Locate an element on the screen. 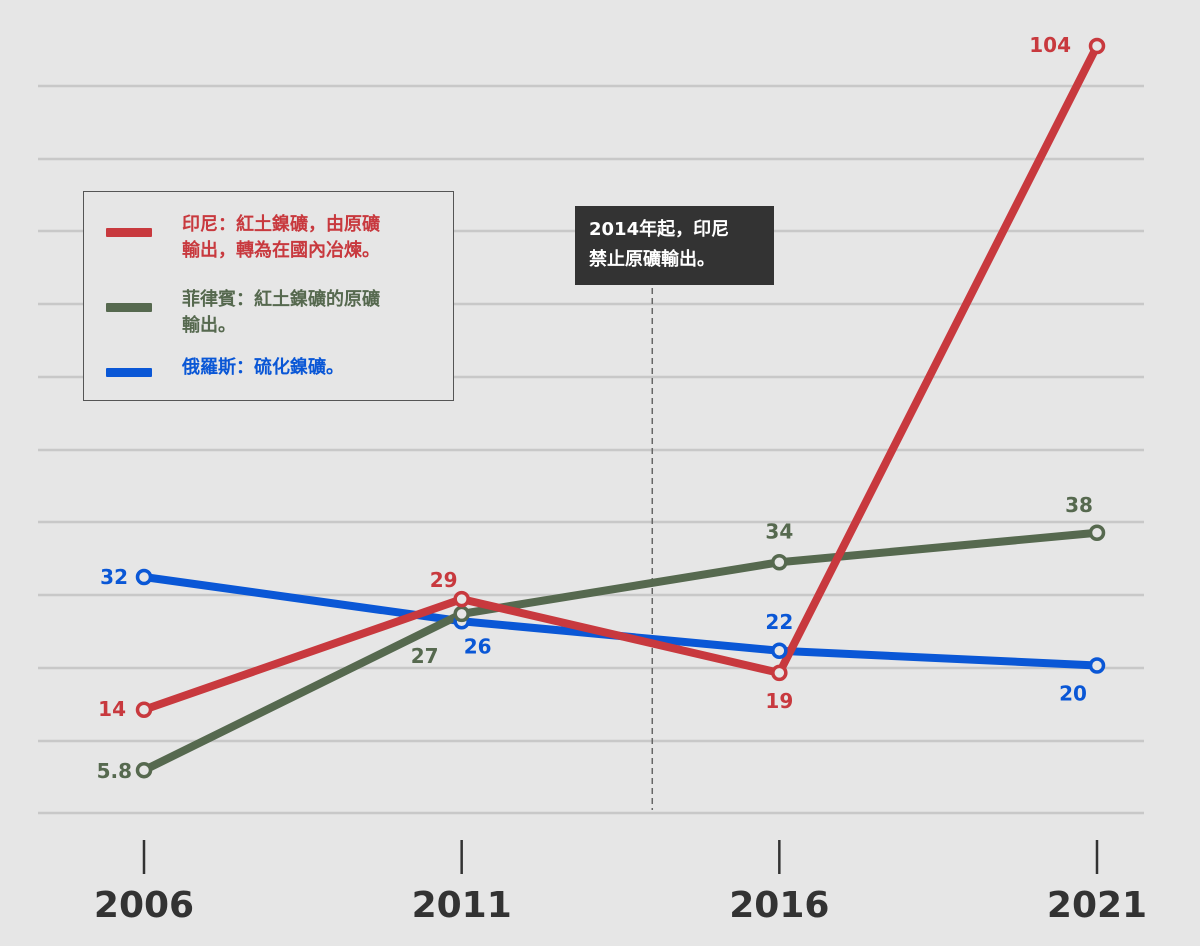 The image size is (1200, 946). legend-swatch-russia is located at coordinates (129, 372).